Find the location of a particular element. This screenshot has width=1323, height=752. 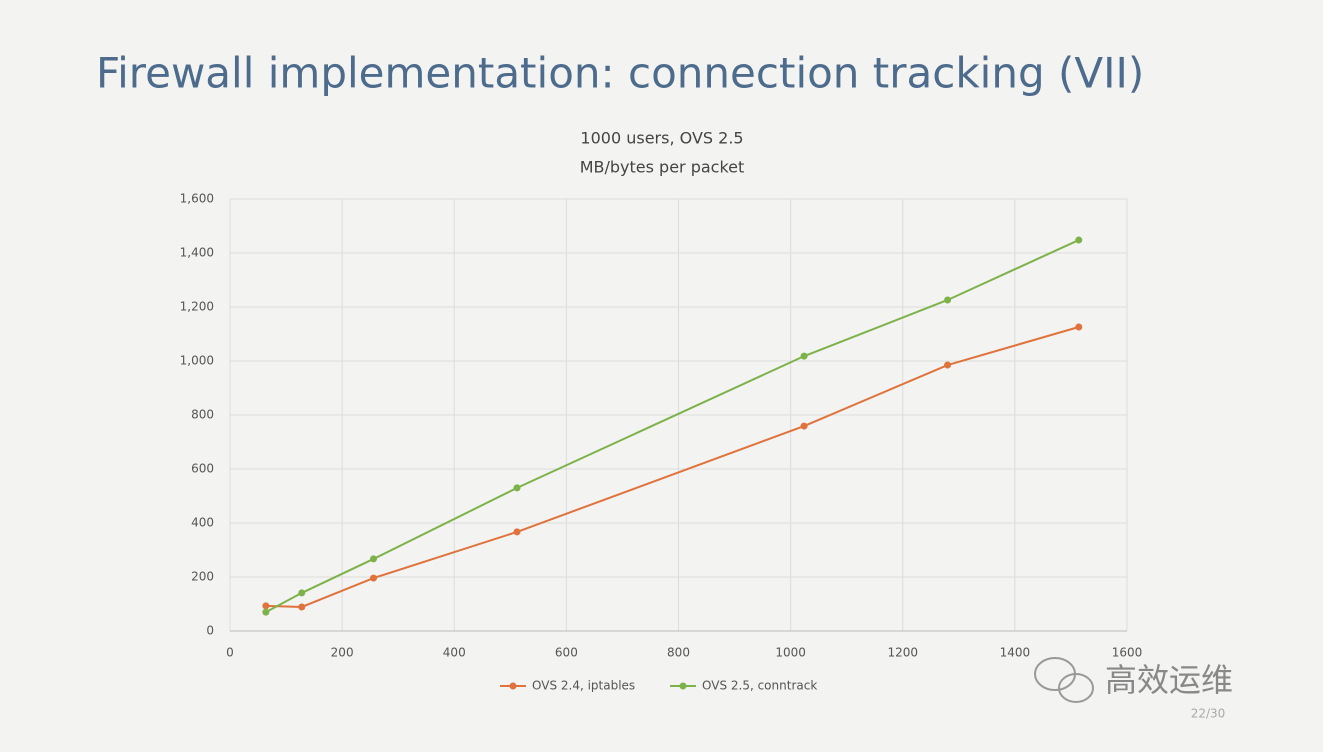

x-tick-label: 1600 is located at coordinates (1127, 653).